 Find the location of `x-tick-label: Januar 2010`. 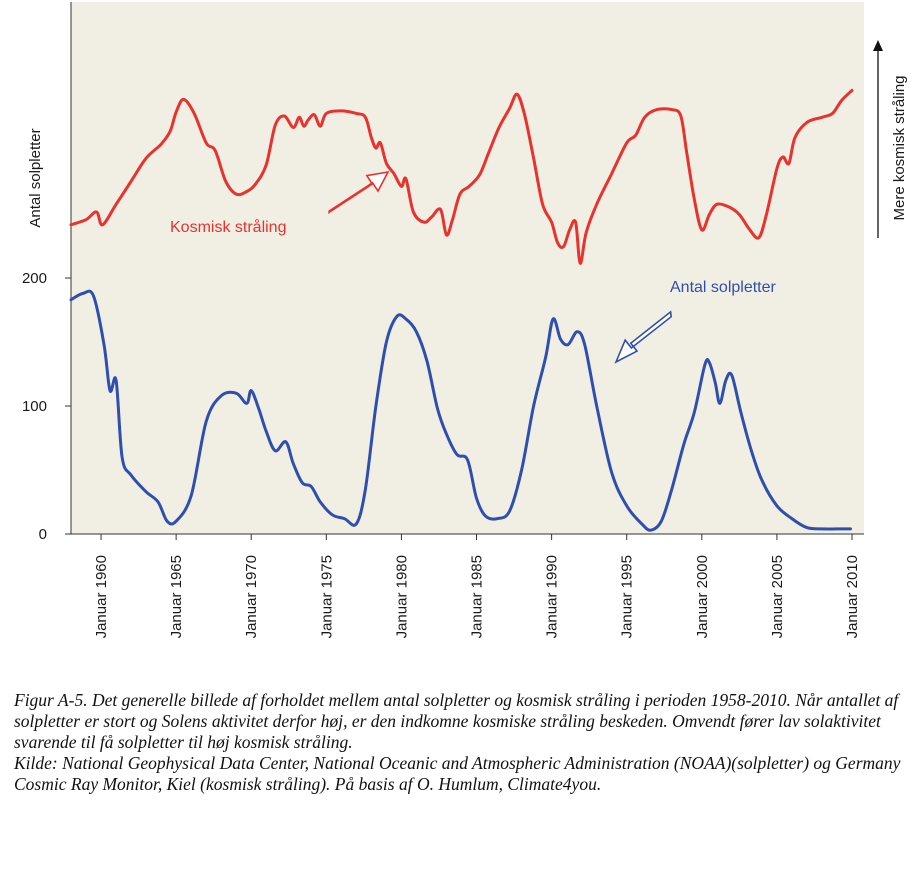

x-tick-label: Januar 2010 is located at coordinates (852, 596).